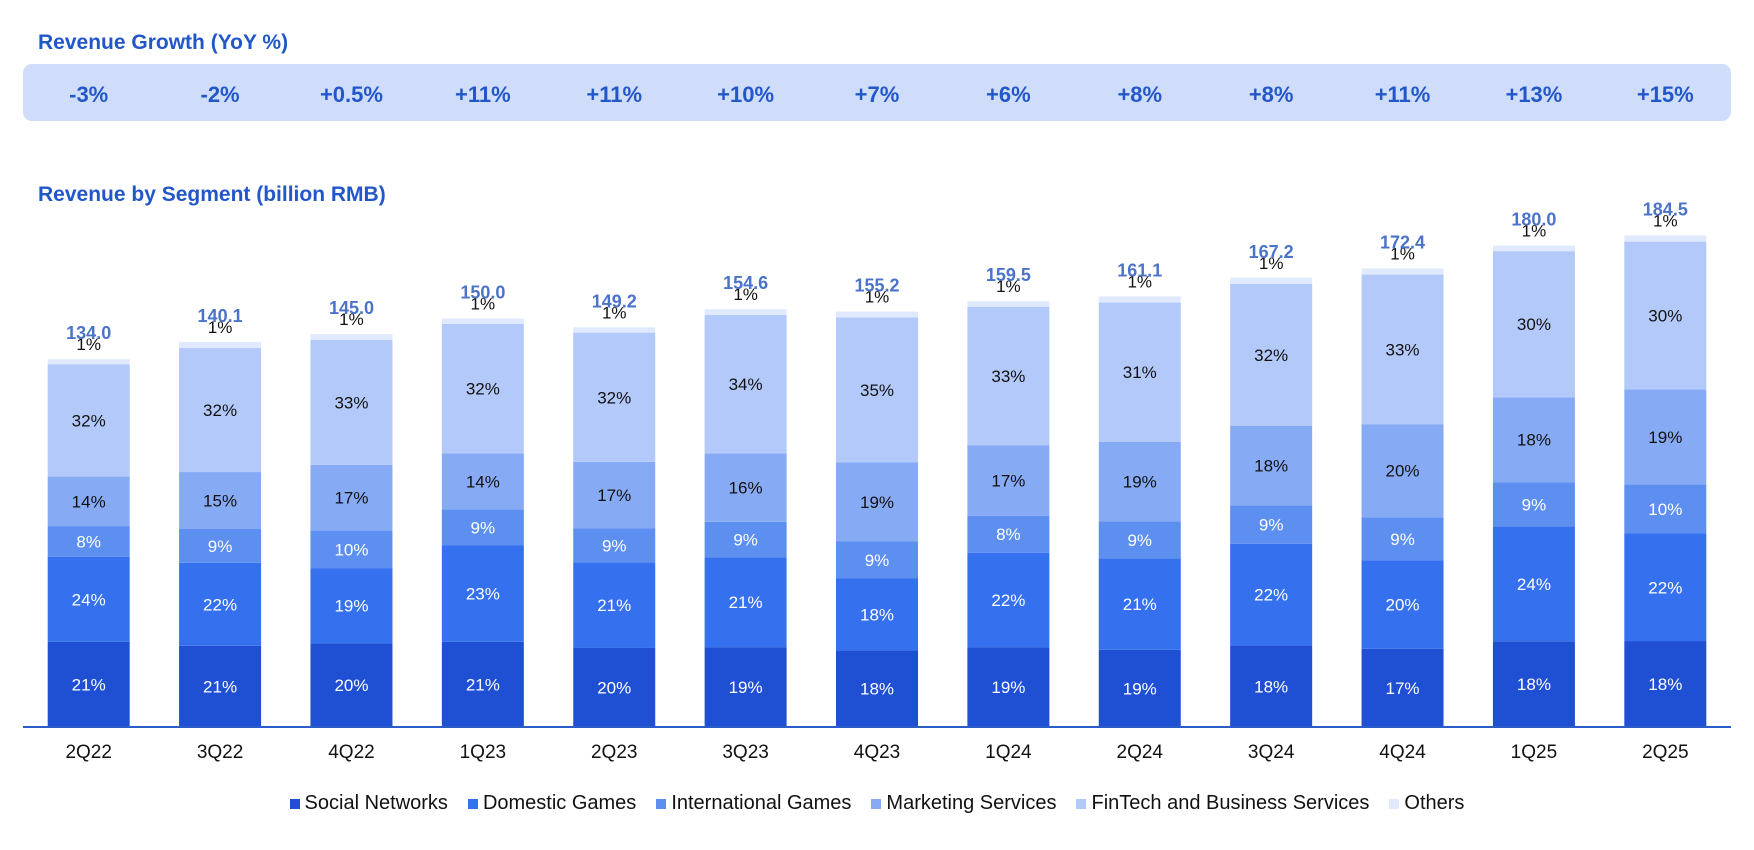 The height and width of the screenshot is (850, 1754). What do you see at coordinates (220, 752) in the screenshot?
I see `x-tick-label: 3Q22` at bounding box center [220, 752].